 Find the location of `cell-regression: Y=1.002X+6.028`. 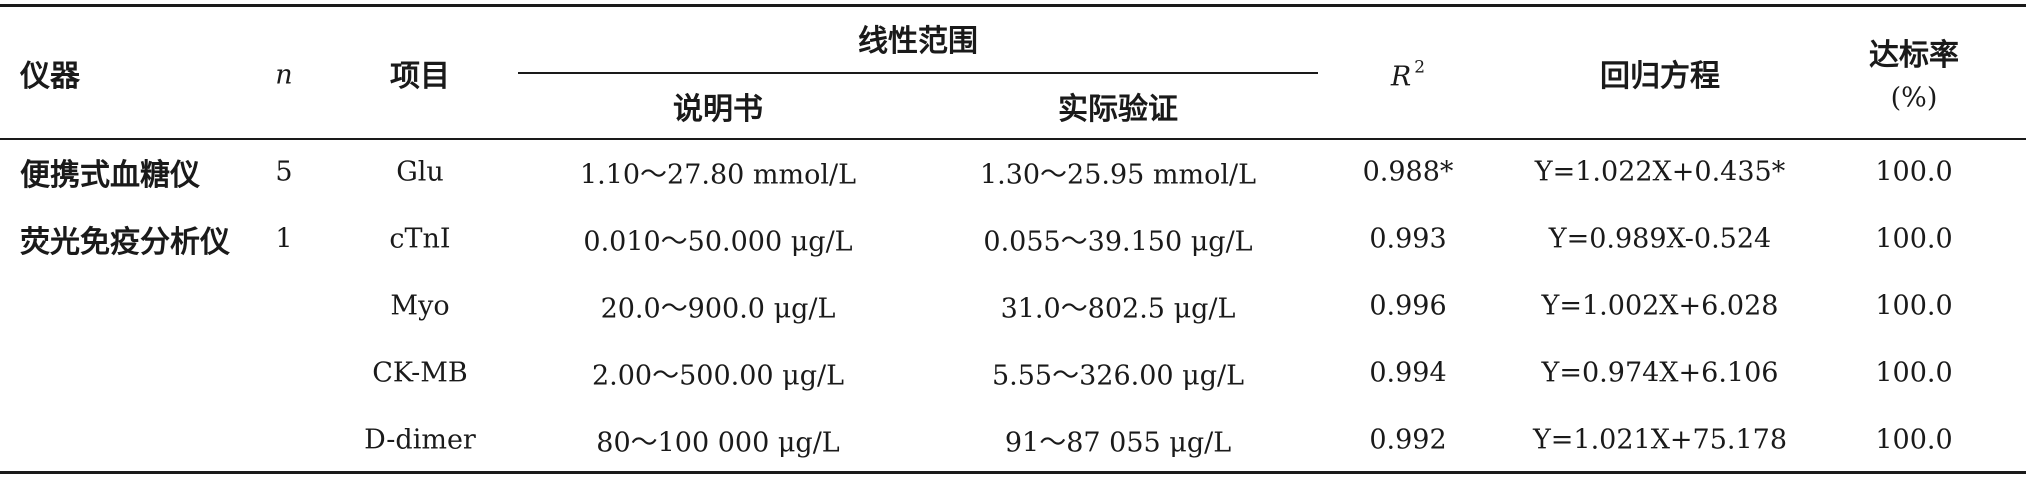

cell-regression: Y=1.002X+6.028 is located at coordinates (1660, 306).